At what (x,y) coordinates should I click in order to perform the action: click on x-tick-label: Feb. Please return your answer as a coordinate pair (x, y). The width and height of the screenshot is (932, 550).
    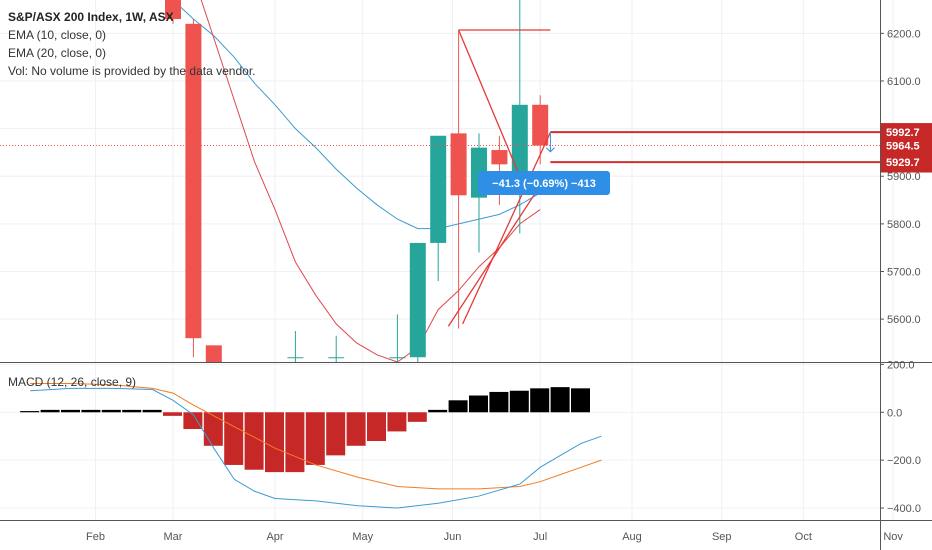
    Looking at the image, I should click on (95, 537).